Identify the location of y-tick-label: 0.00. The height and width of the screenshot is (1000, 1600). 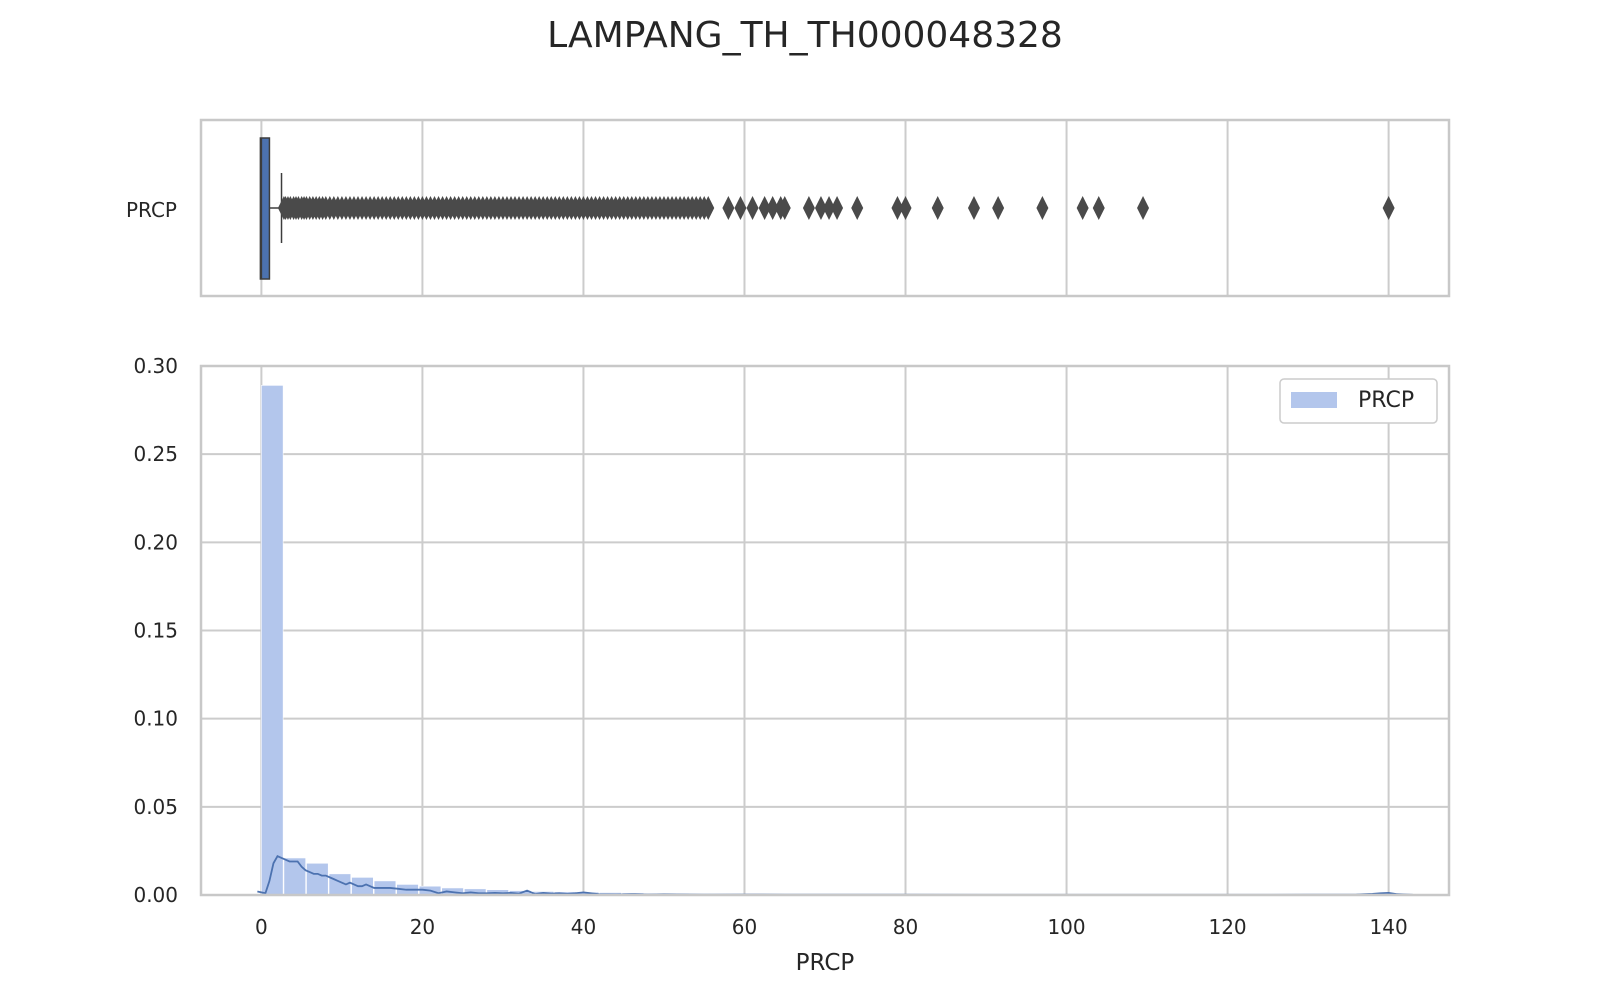
(155, 895).